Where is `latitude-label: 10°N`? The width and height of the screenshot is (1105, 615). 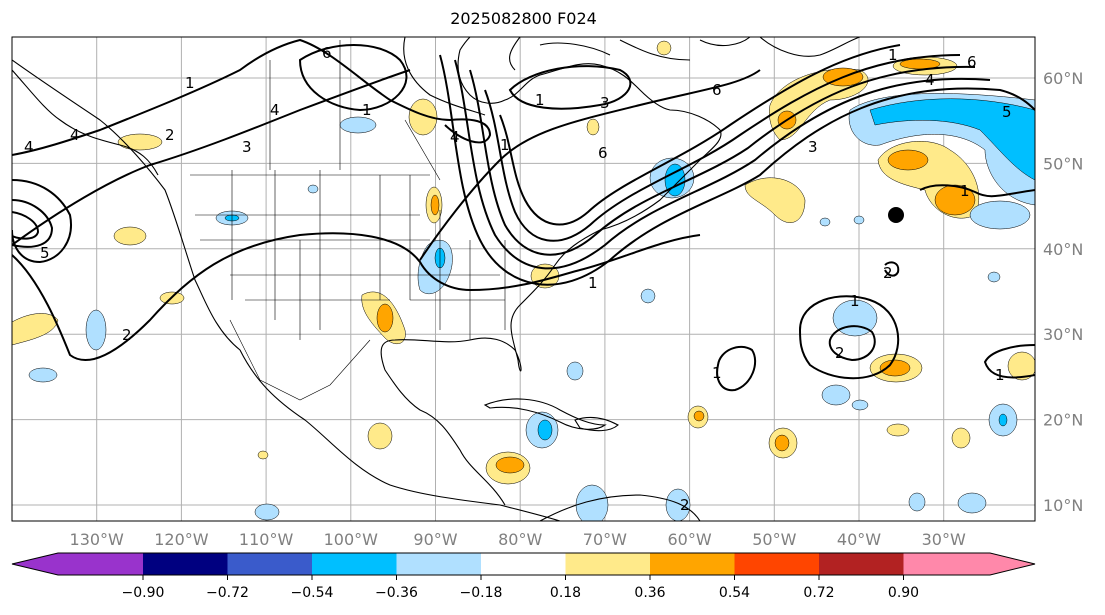
latitude-label: 10°N is located at coordinates (1063, 505).